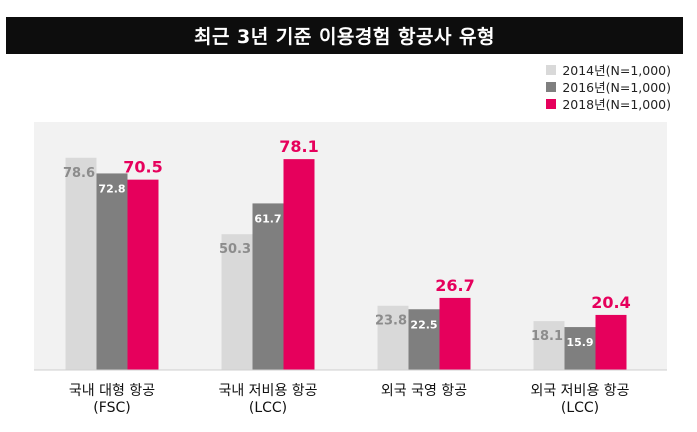 The image size is (697, 432). What do you see at coordinates (580, 391) in the screenshot?
I see `category-label-3-line1: 외국 저비용 항공` at bounding box center [580, 391].